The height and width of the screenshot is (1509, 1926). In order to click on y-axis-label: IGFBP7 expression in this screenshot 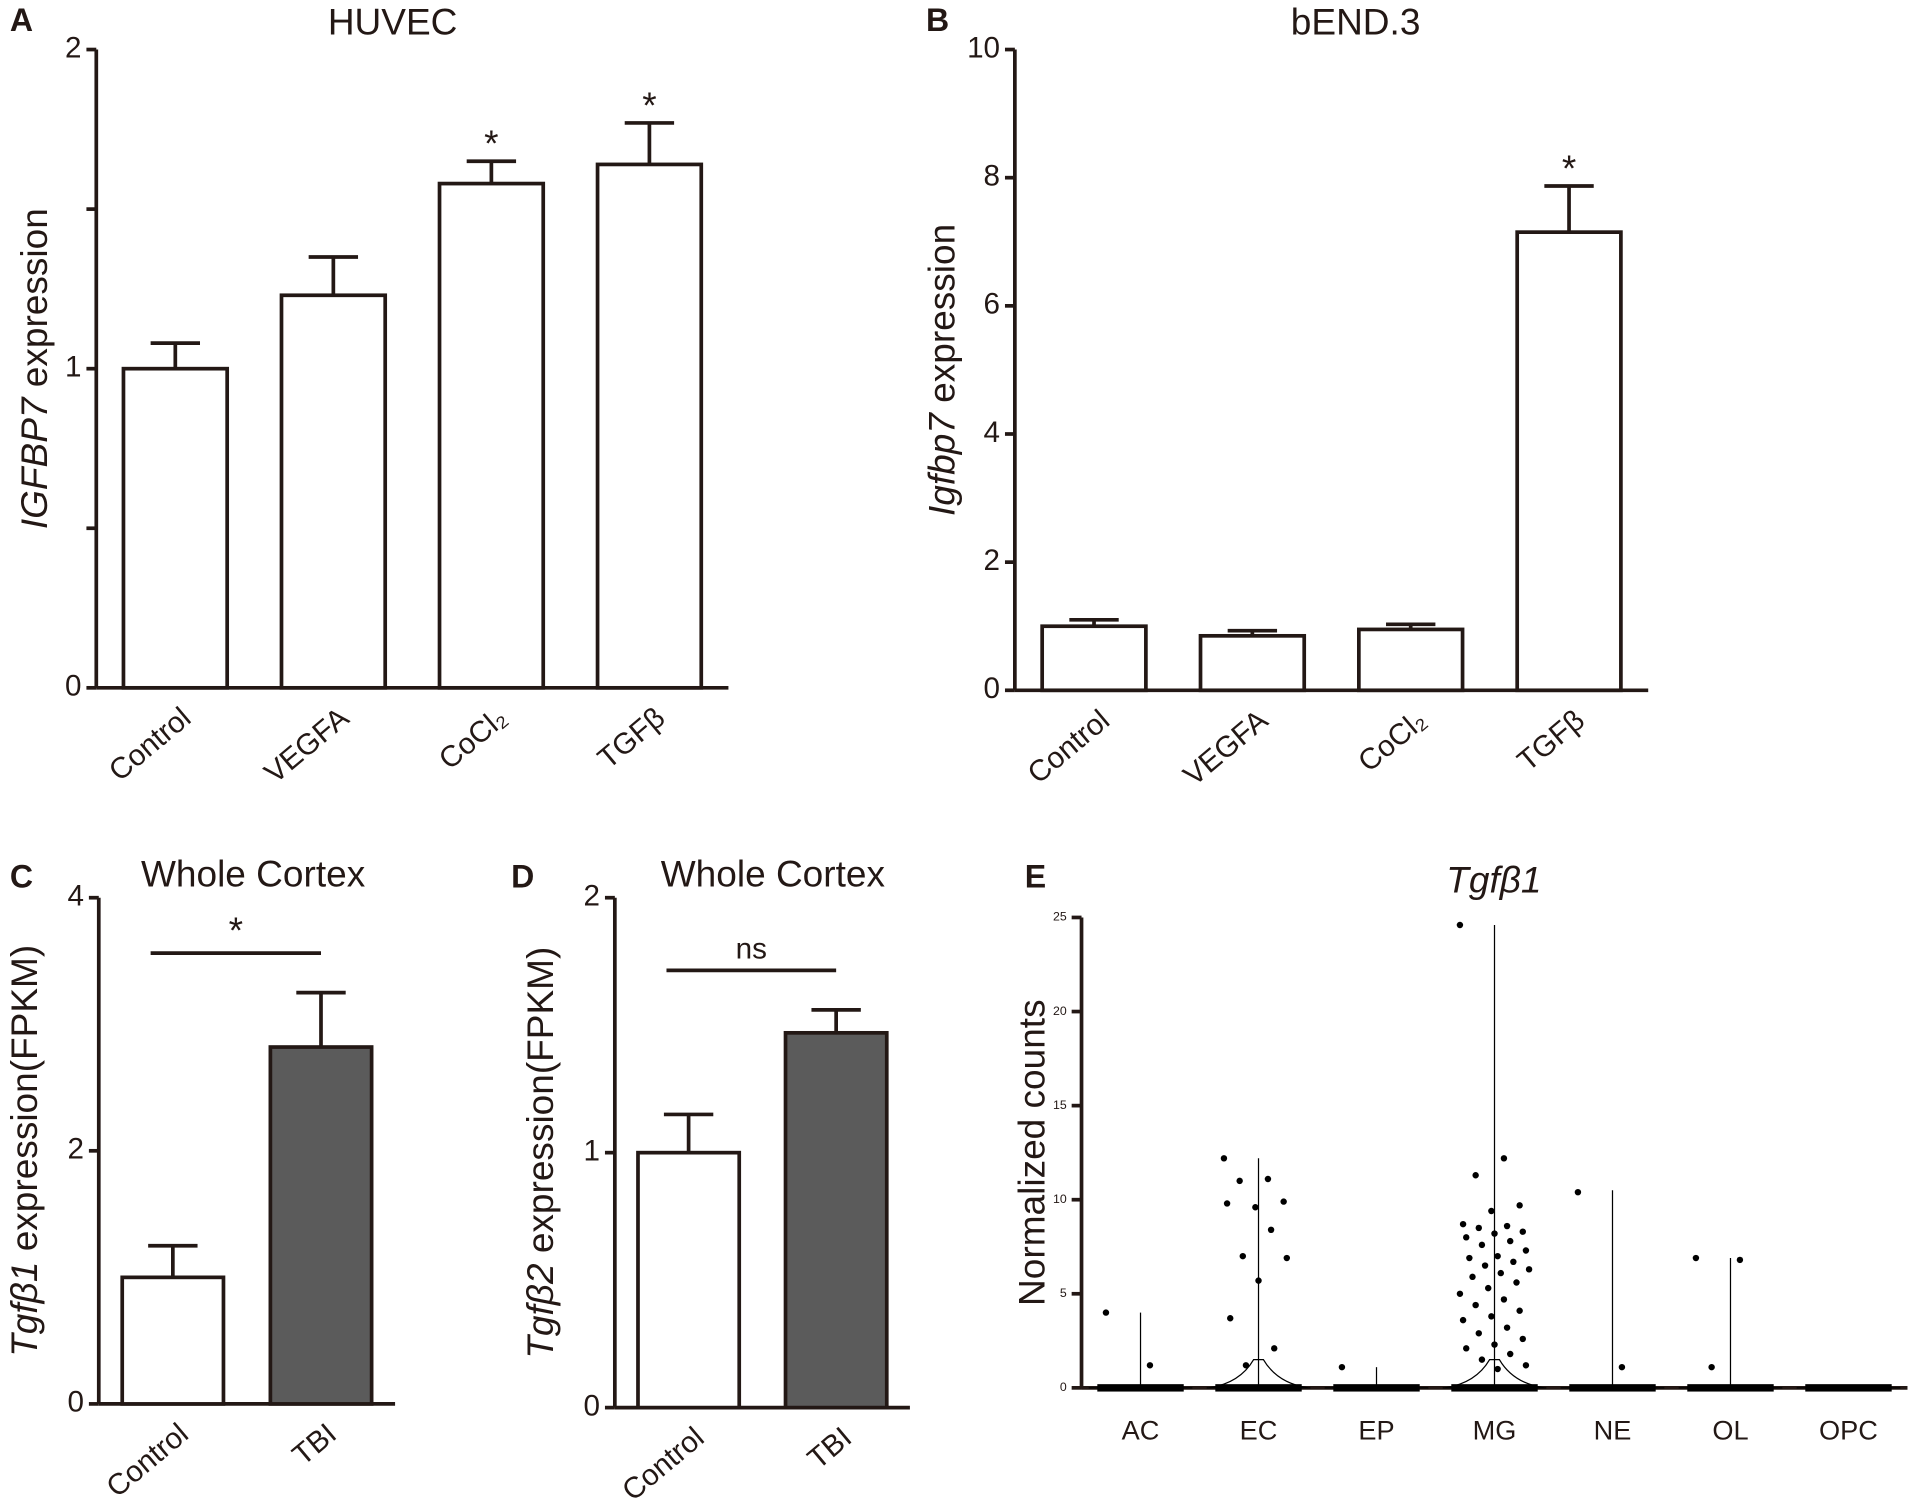, I will do `click(34, 368)`.